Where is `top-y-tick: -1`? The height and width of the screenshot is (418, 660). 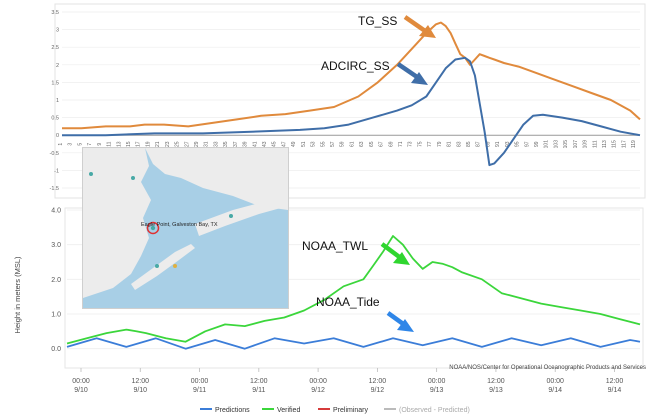 top-y-tick: -1 is located at coordinates (56, 171).